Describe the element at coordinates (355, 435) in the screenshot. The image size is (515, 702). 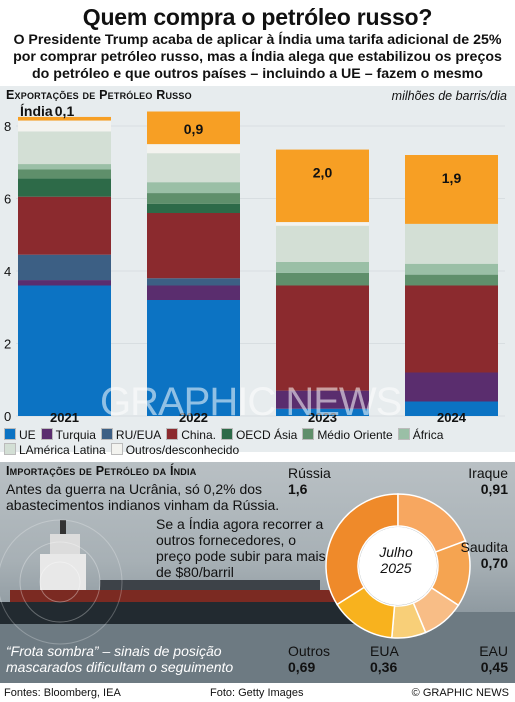
I see `legend-label: Médio Oriente` at that location.